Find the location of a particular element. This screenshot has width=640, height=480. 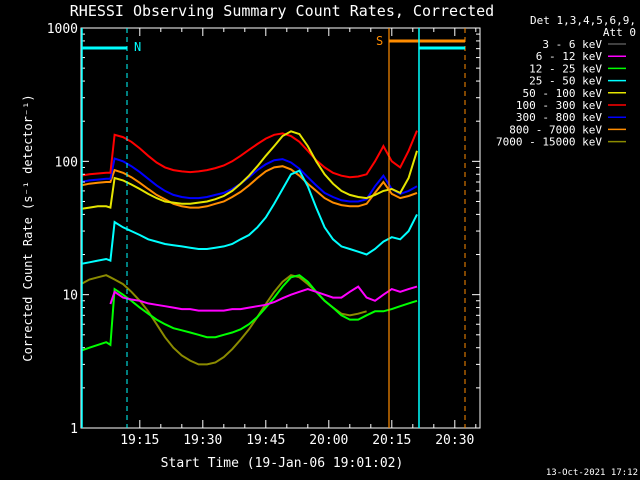

legend-entry-label: 300 - 800 keV is located at coordinates (559, 117).